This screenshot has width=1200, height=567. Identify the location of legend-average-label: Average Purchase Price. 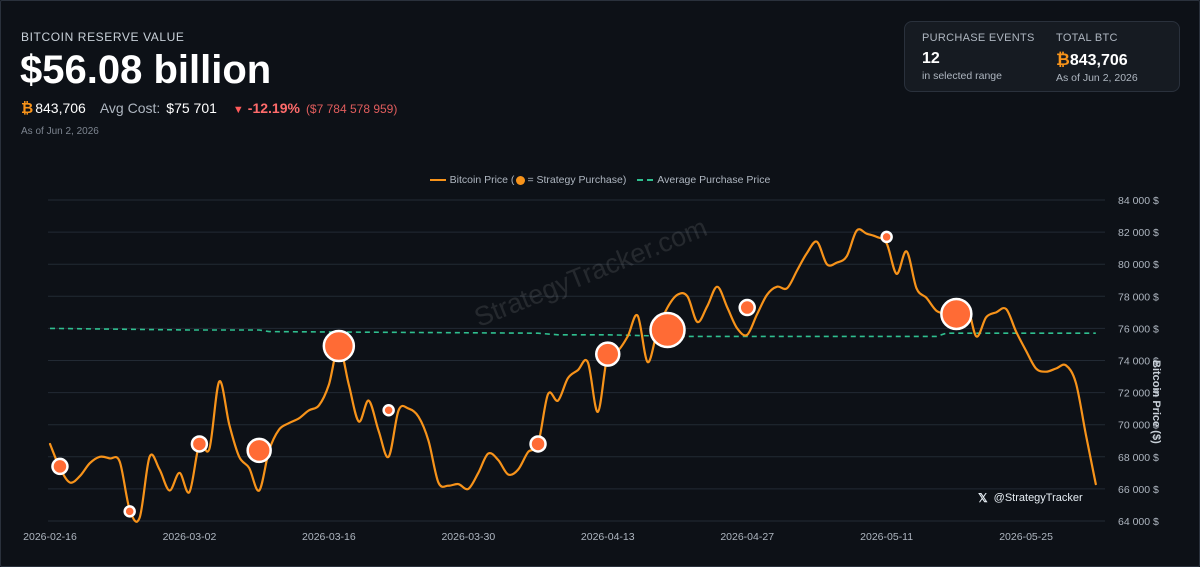
(714, 180).